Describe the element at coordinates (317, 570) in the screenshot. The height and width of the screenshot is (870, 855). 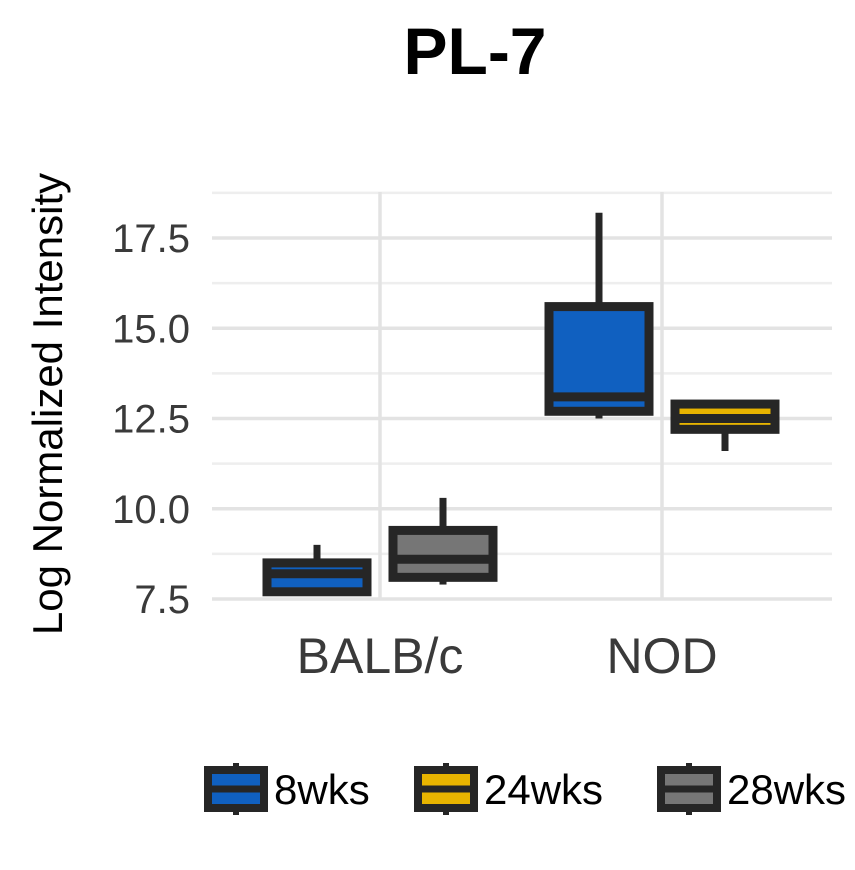
I see `box-8wks-BALB/c` at that location.